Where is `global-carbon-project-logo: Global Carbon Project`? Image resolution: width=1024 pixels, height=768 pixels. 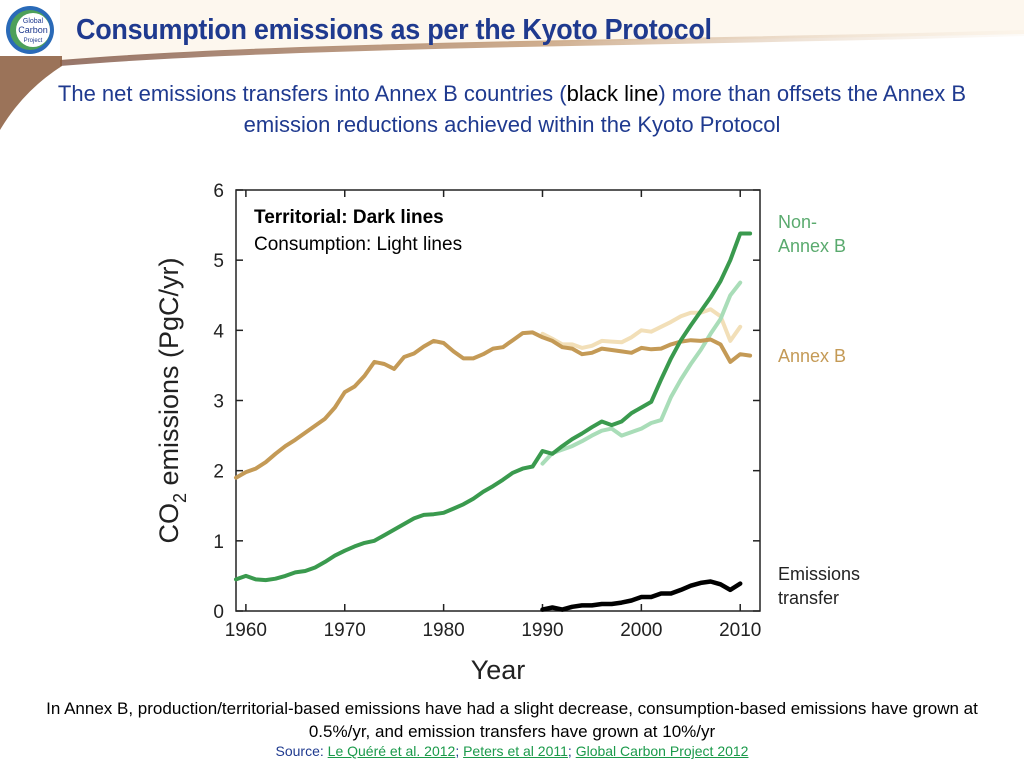 global-carbon-project-logo: Global Carbon Project is located at coordinates (30, 30).